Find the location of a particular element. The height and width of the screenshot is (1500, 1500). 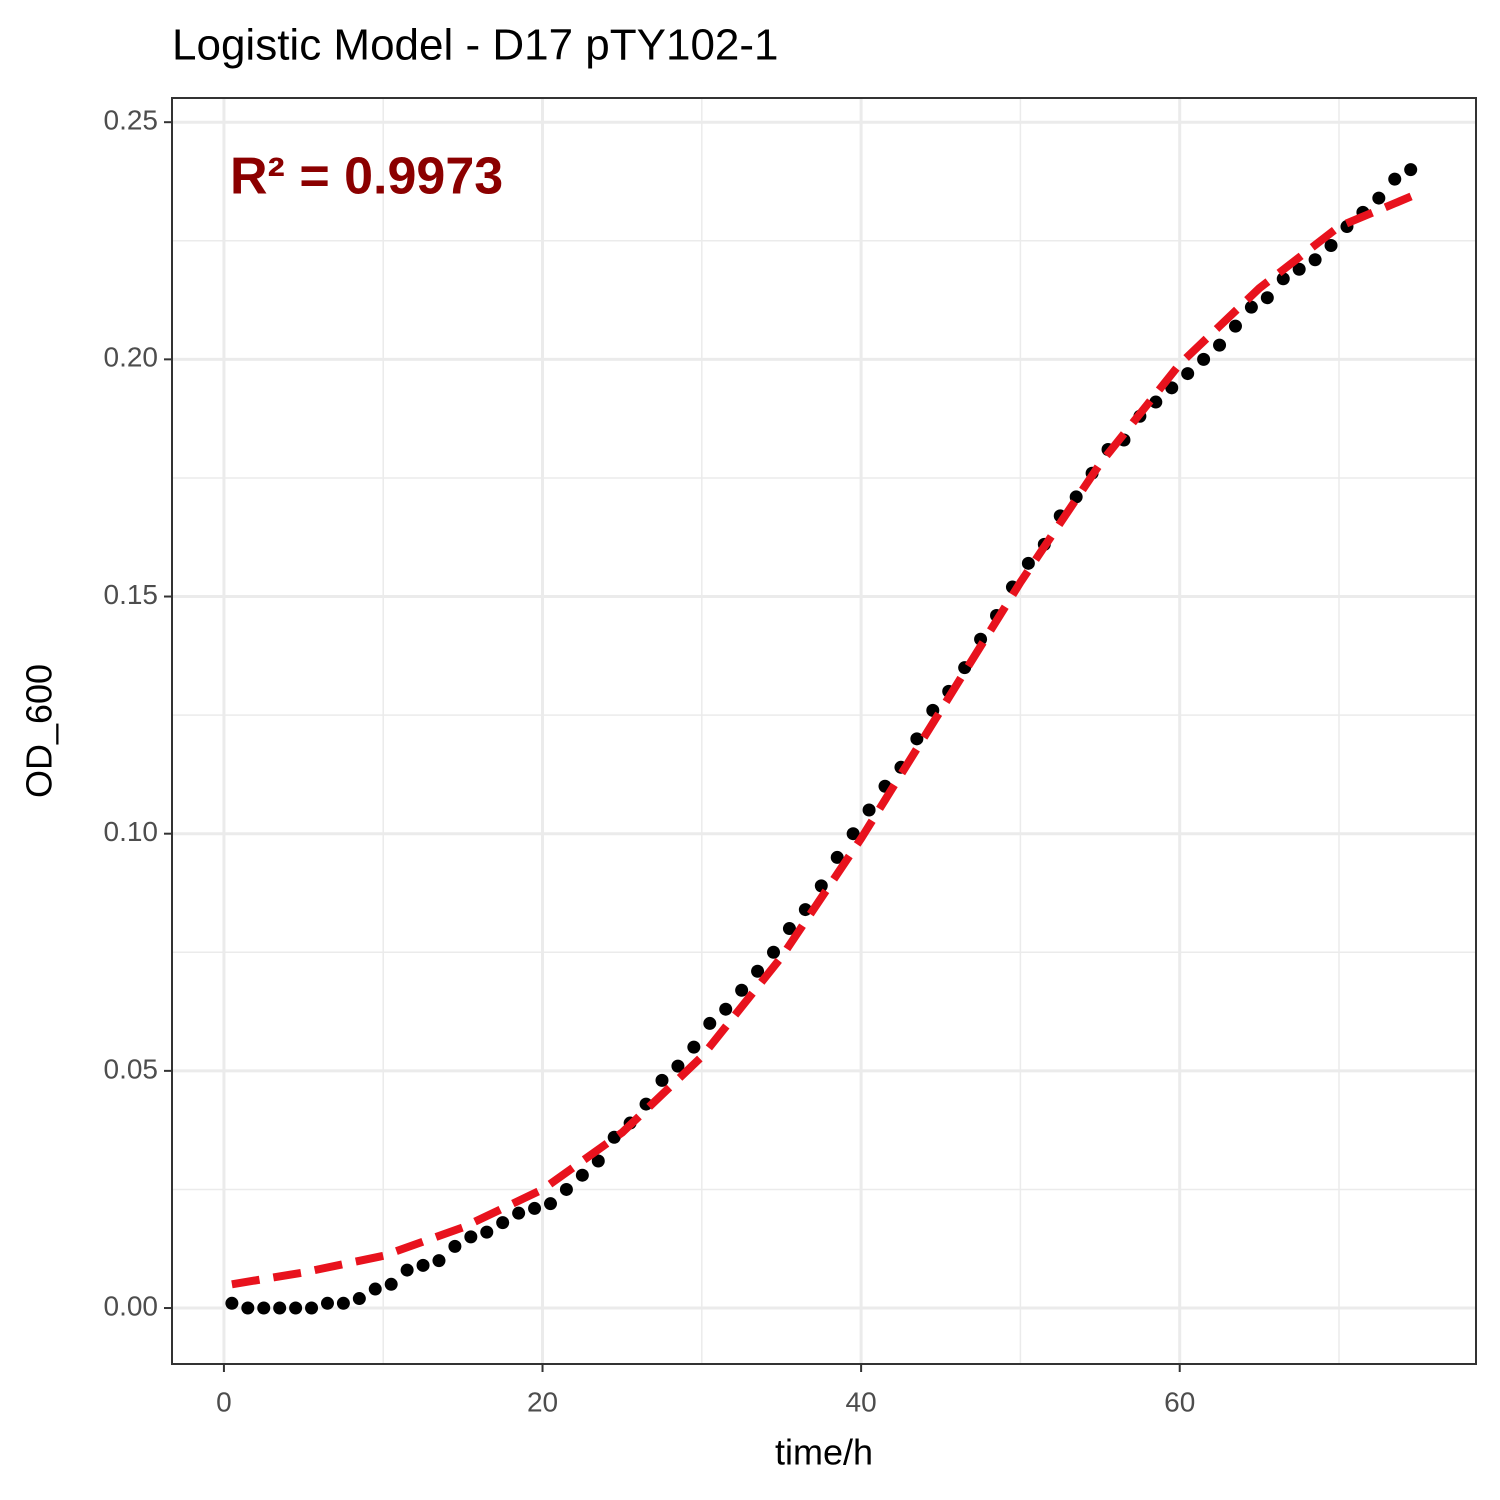

y-tick-label: 0.00 is located at coordinates (131, 1305).